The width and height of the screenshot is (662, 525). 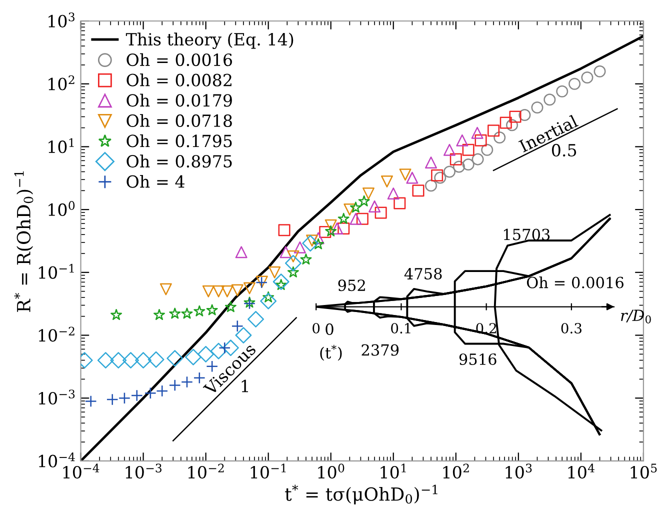 What do you see at coordinates (477, 359) in the screenshot?
I see `annotation: 9516` at bounding box center [477, 359].